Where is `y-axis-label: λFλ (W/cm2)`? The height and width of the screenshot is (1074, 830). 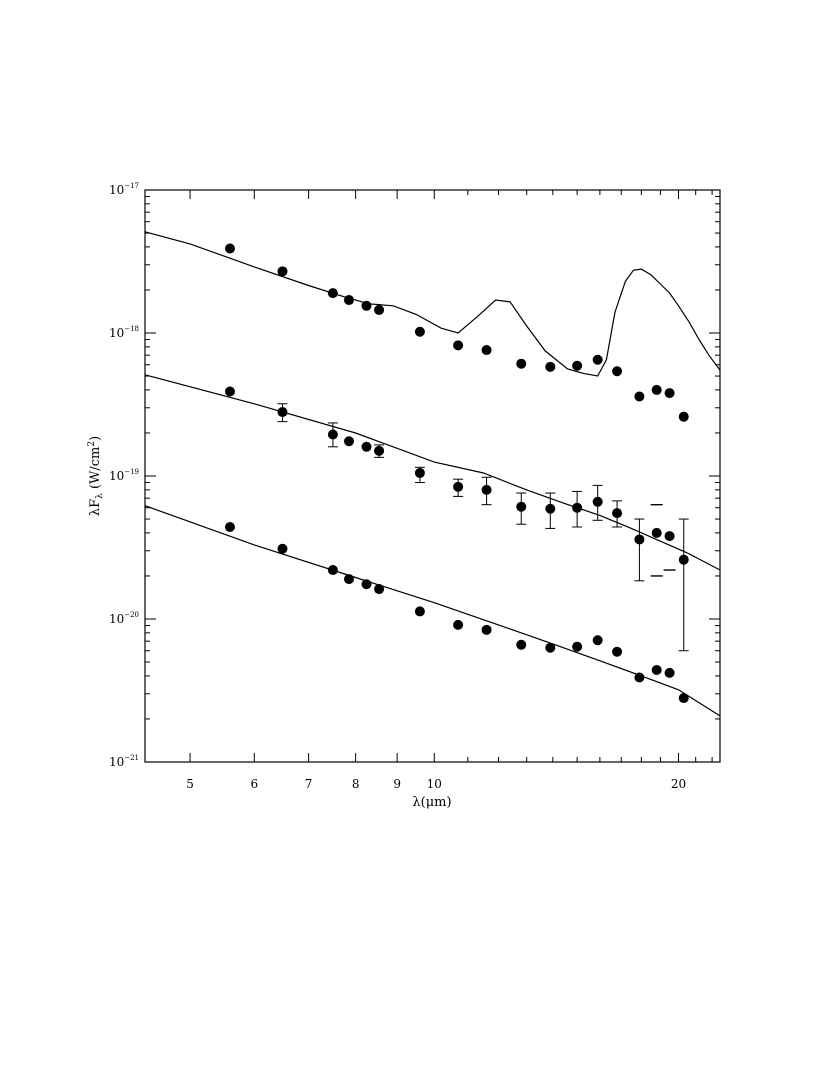 y-axis-label: λFλ (W/cm2) is located at coordinates (96, 476).